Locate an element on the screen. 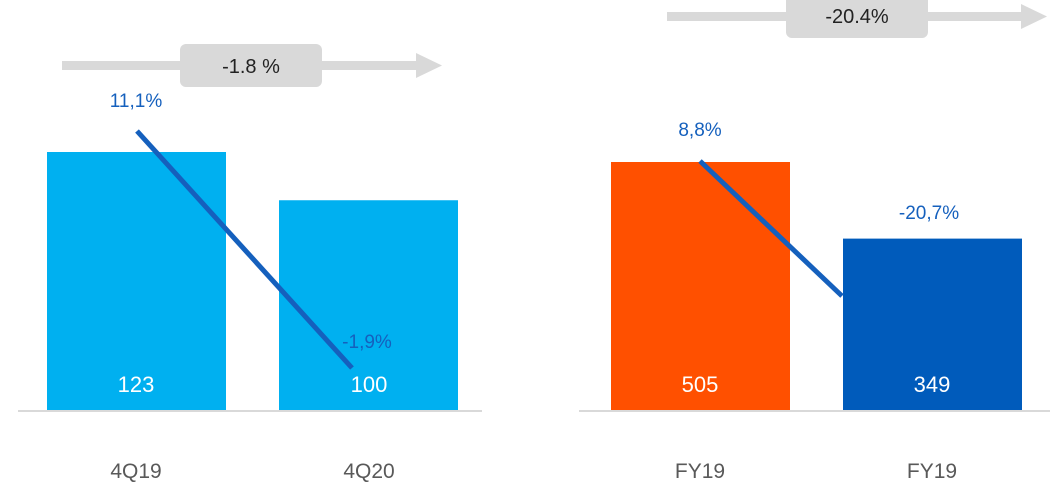 The width and height of the screenshot is (1056, 489). bar-4q20 is located at coordinates (368, 305).